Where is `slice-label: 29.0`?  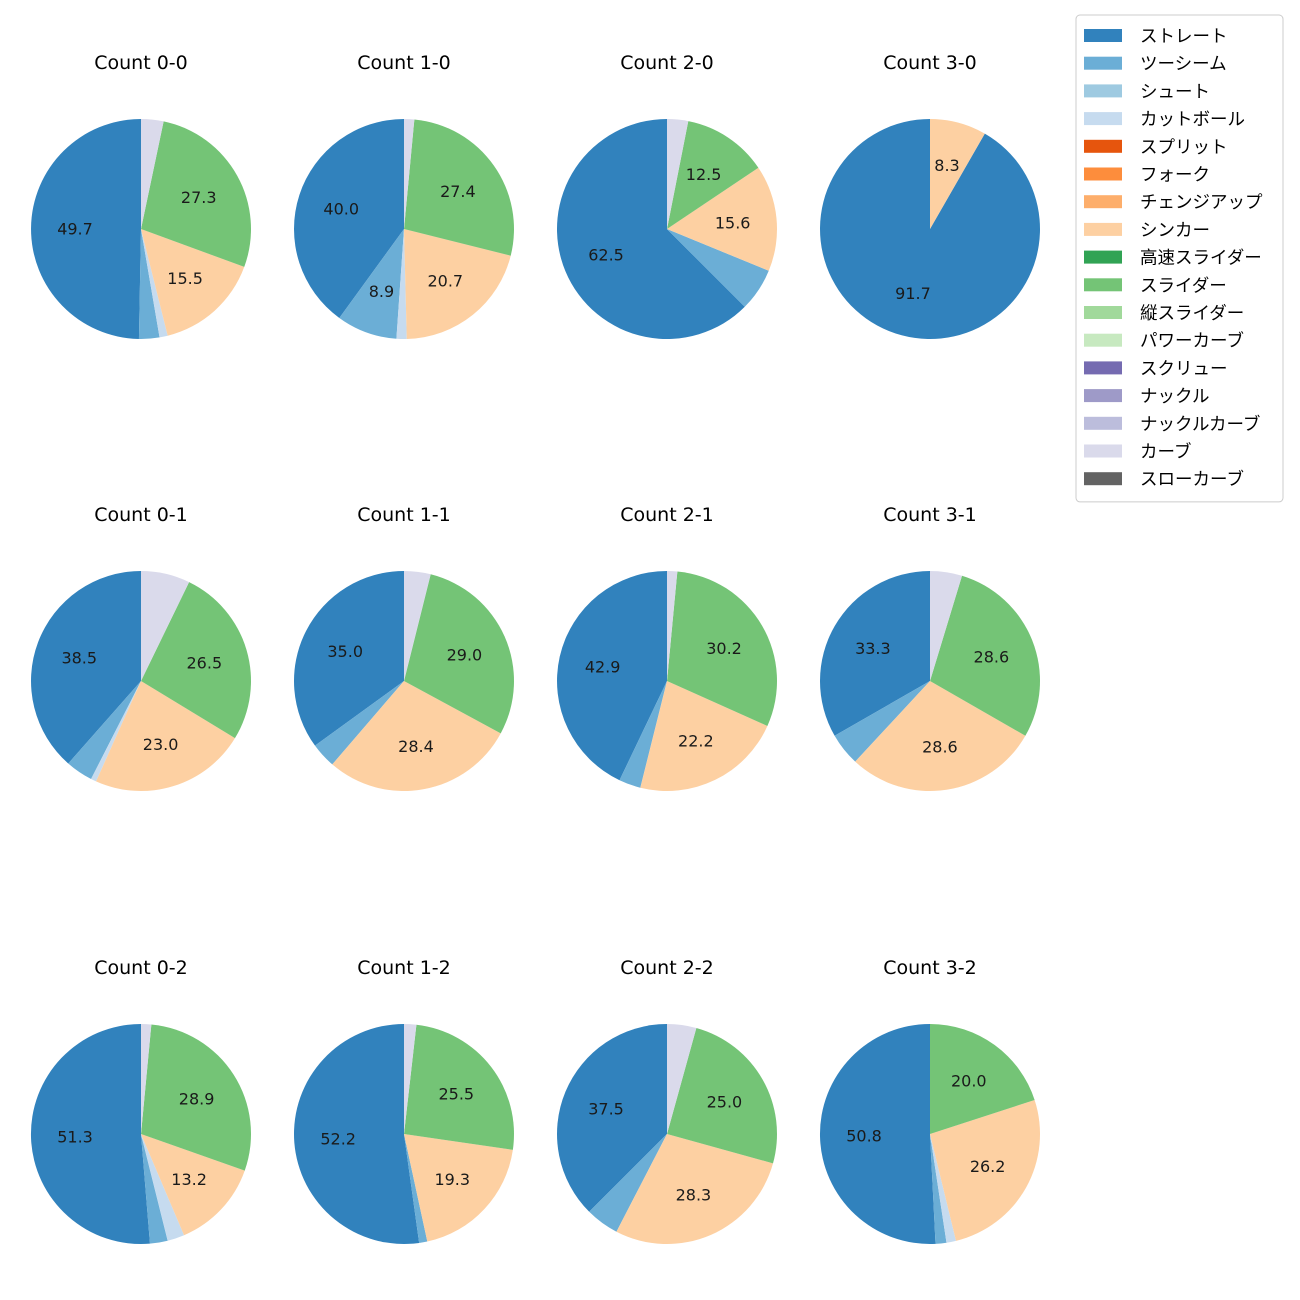
slice-label: 29.0 is located at coordinates (465, 654).